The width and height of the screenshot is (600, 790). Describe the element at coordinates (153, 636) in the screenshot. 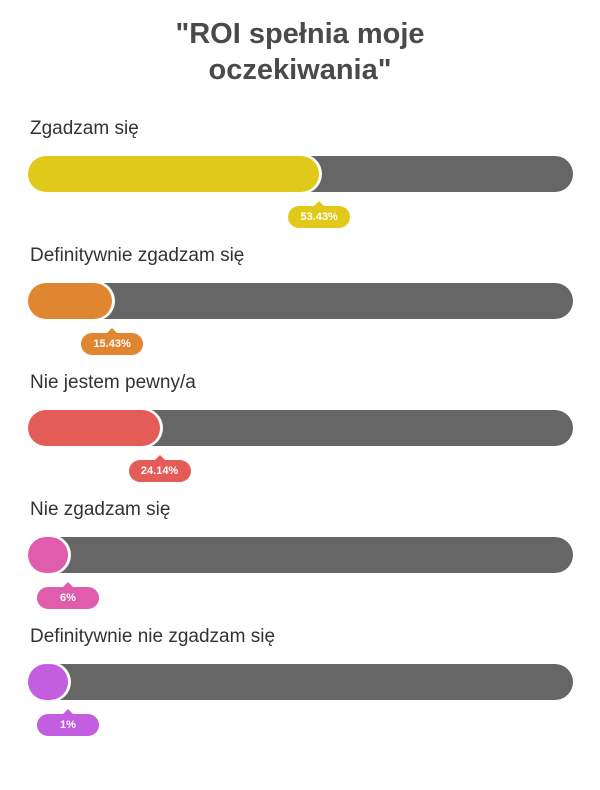

I see `category-label: Definitywnie nie zgadzam się` at that location.